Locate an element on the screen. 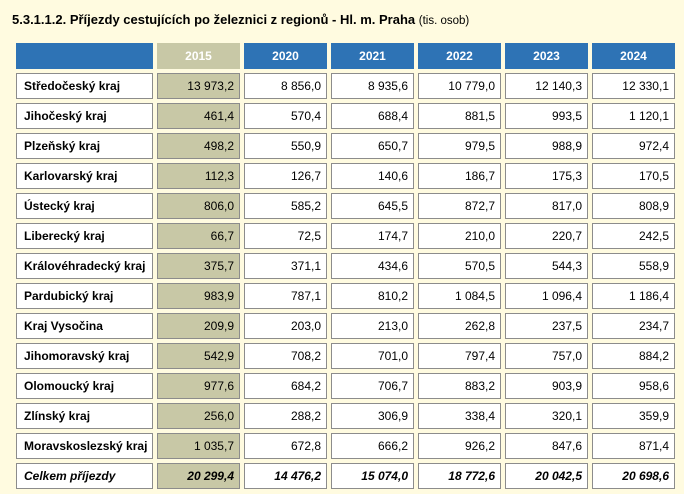 This screenshot has height=494, width=684. unit-label: (tis. osob) is located at coordinates (444, 21).